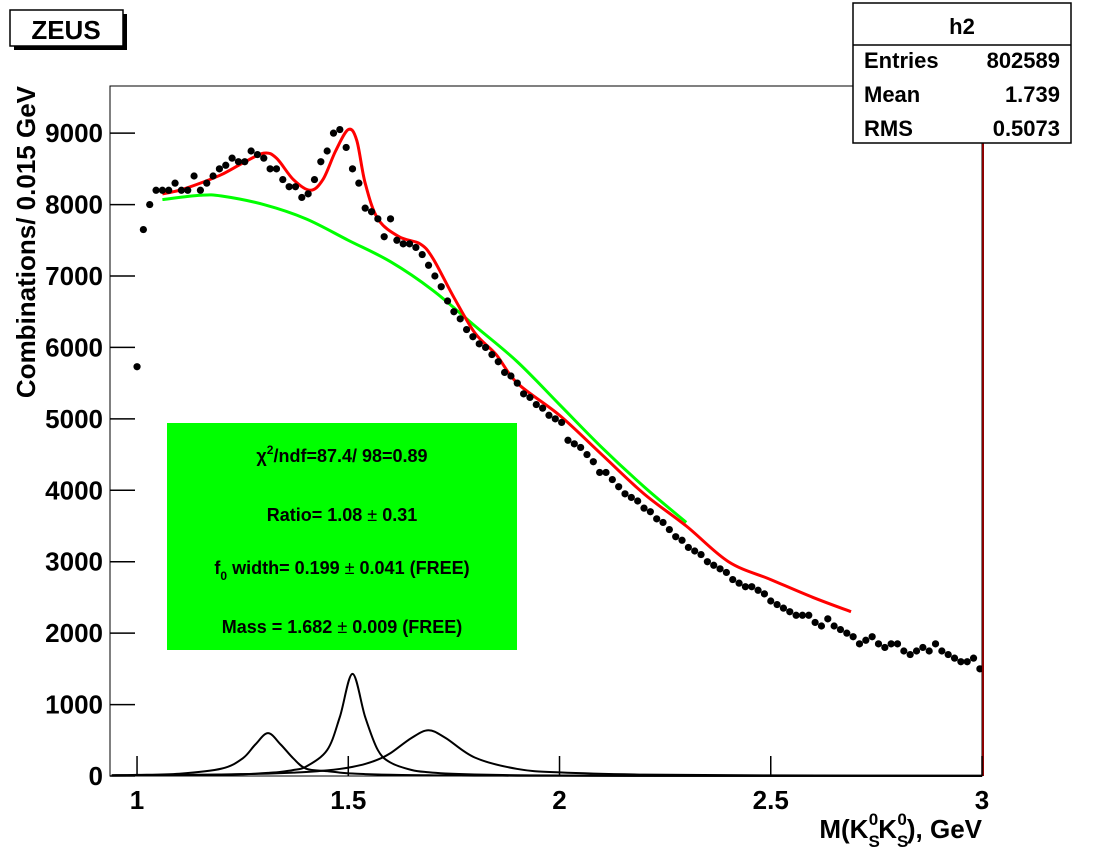 The image size is (1093, 863). I want to click on text: Ratio= 1.08, so click(317, 515).